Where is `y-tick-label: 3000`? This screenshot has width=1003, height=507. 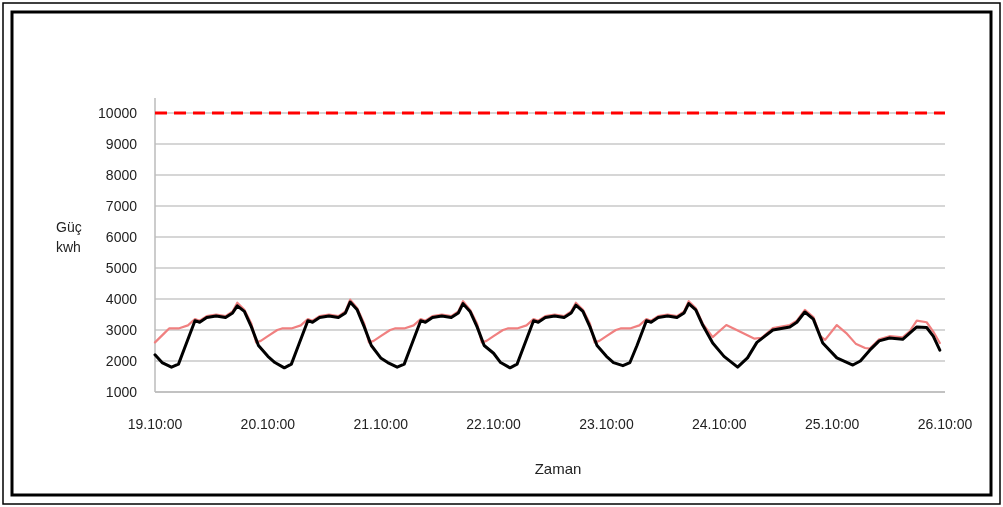 y-tick-label: 3000 is located at coordinates (121, 329).